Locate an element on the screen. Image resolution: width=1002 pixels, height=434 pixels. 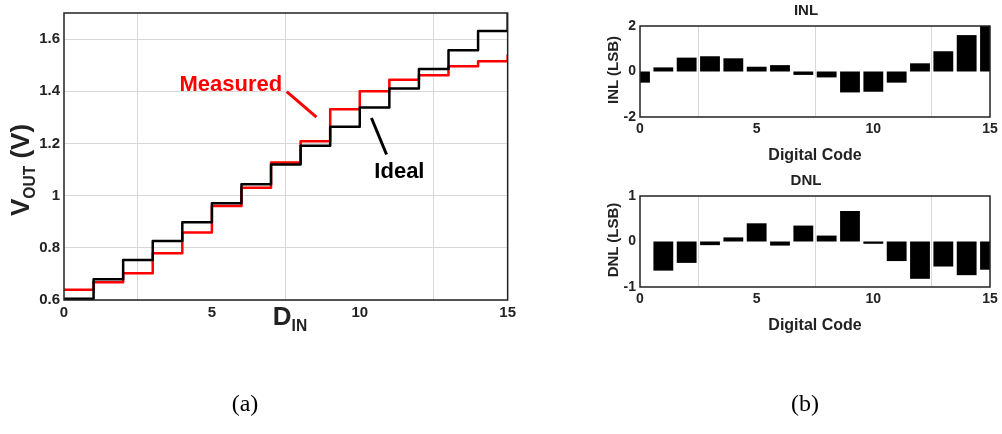
x-axis-title: D$_{IN}$ is located at coordinates (290, 318).